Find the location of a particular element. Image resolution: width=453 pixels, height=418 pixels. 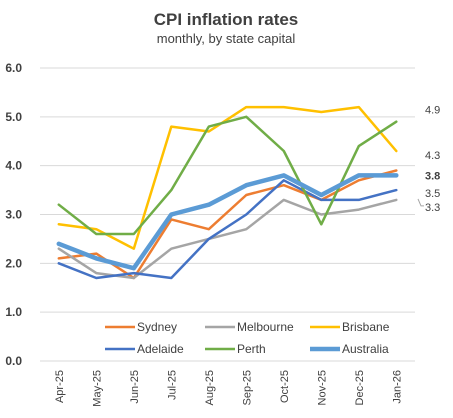

y-axis-ticks: 0.0 1.0 2.0 3.0 4.0 5.0 6.0 is located at coordinates (13, 214).